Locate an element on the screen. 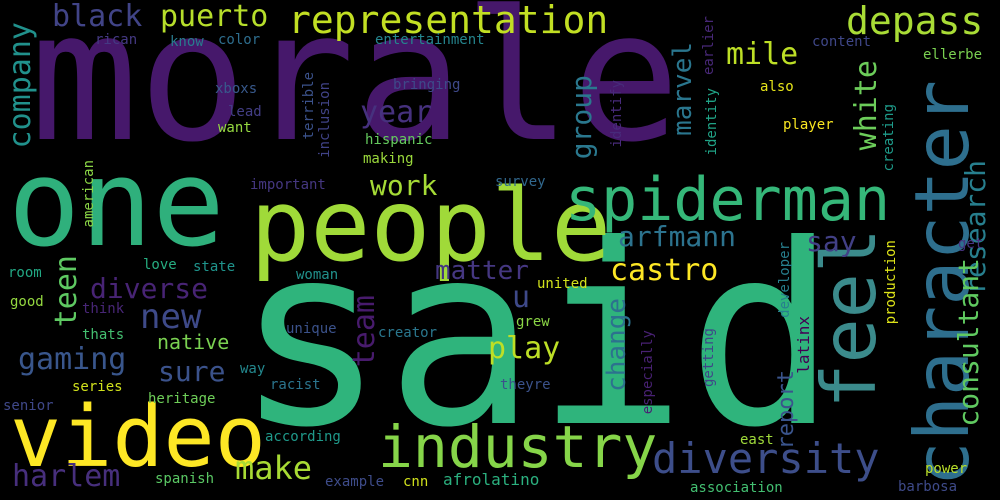  word-inclusion: inclusion is located at coordinates (325, 120).